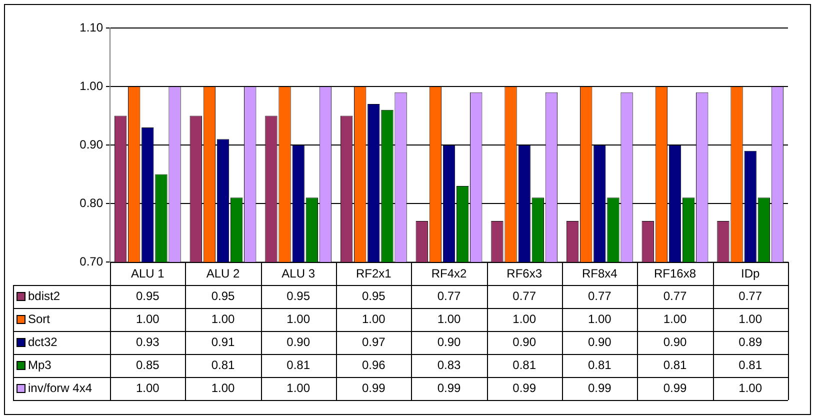 The height and width of the screenshot is (419, 815). Describe the element at coordinates (147, 273) in the screenshot. I see `x-tick-label: ALU 1` at that location.